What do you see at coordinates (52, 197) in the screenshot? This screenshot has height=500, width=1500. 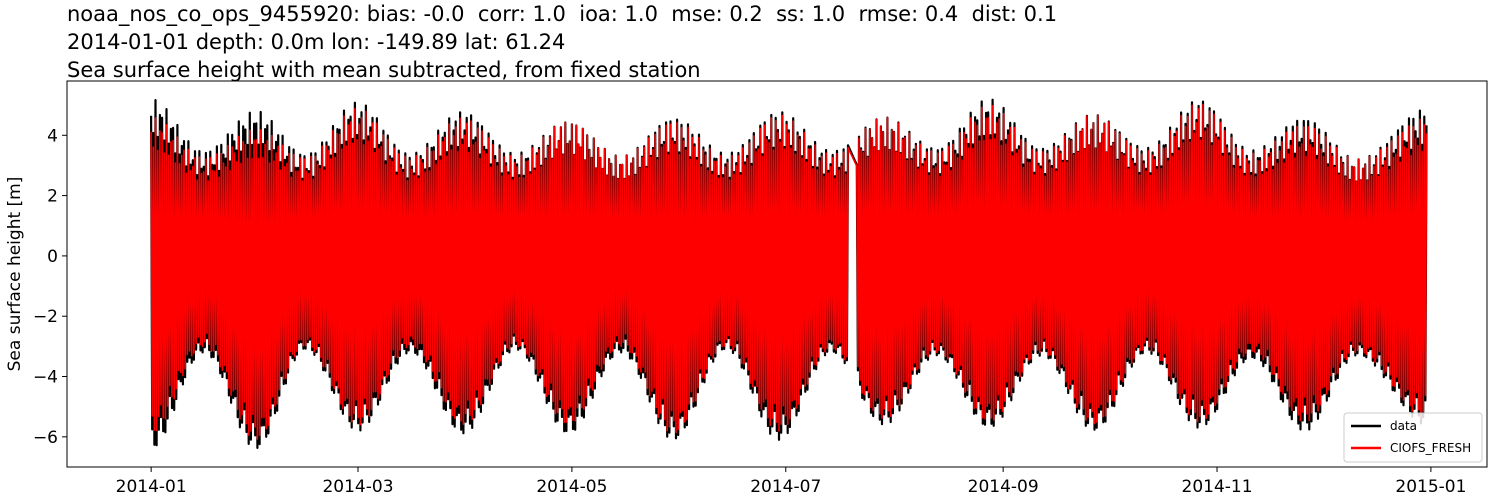 I see `y-tick-label: 2` at bounding box center [52, 197].